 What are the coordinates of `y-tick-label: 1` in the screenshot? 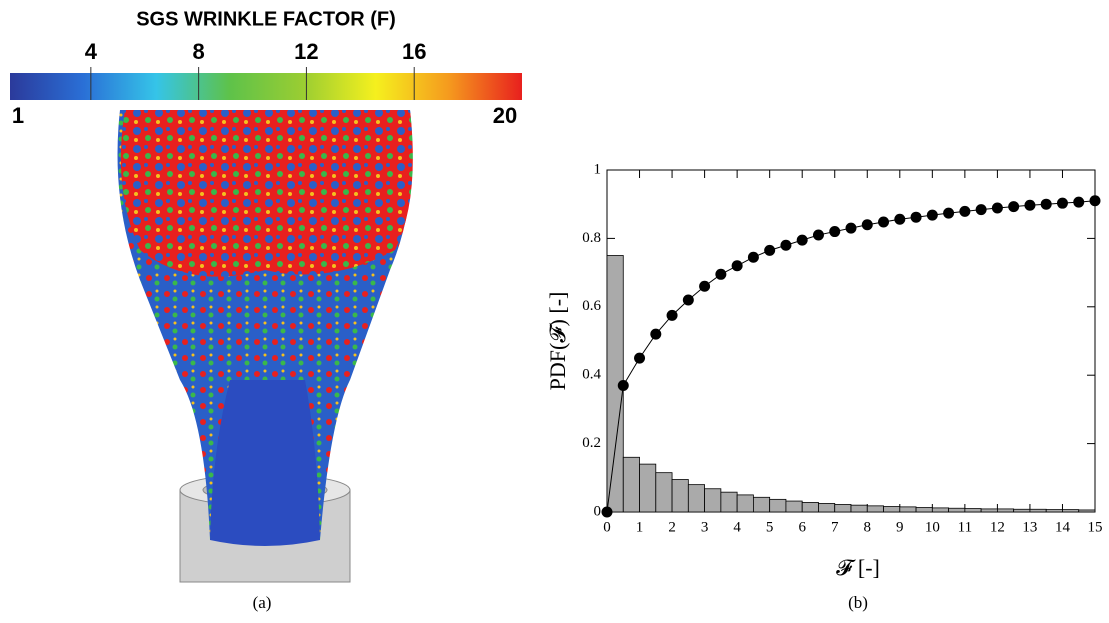 It's located at (598, 169).